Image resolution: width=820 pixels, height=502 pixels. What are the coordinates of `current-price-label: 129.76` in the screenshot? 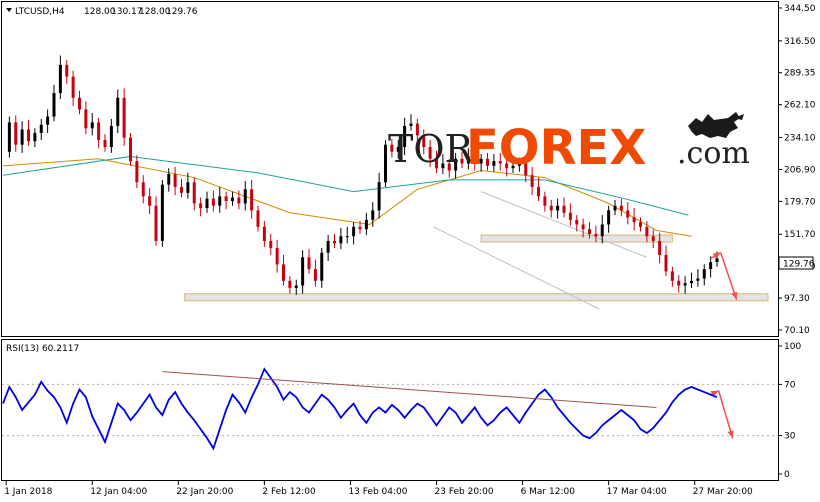 It's located at (799, 265).